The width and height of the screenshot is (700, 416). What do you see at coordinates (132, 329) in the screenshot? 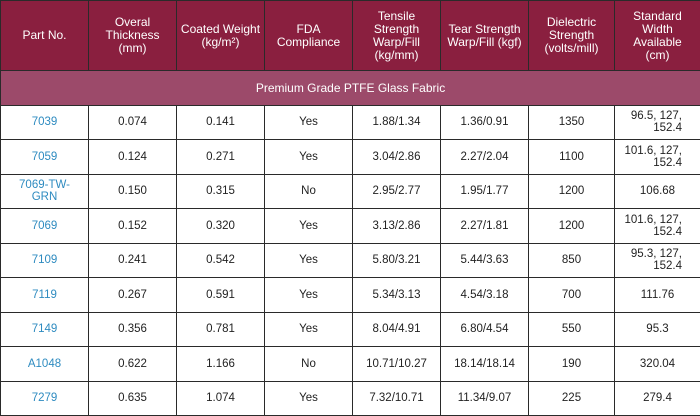
I see `thickness-cell: 0.356` at bounding box center [132, 329].